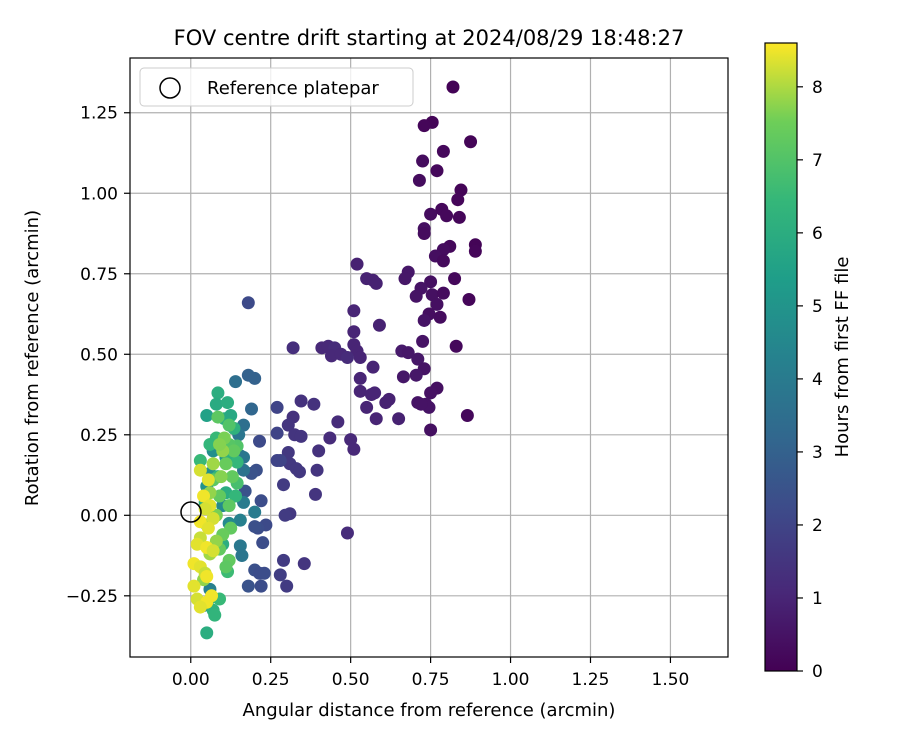  Describe the element at coordinates (99, 275) in the screenshot. I see `y-tick-label: 0.75` at that location.